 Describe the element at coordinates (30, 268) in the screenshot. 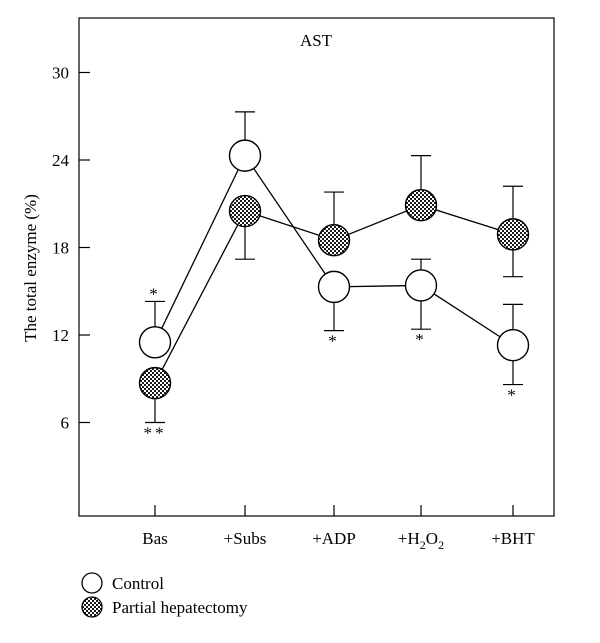

I see `y-axis-label: The total enzyme (%)` at that location.